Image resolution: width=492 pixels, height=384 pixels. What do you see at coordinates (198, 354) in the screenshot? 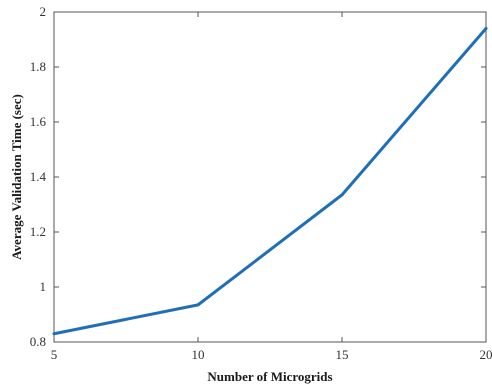
I see `x-tick-label: 10` at bounding box center [198, 354].